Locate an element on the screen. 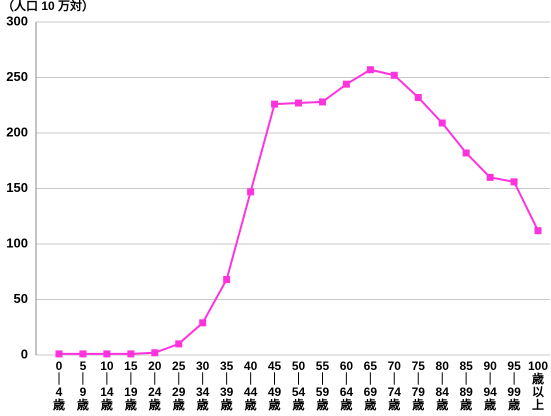 Image resolution: width=551 pixels, height=416 pixels. x-tick-label: 35 ｜ 39 歳 is located at coordinates (227, 385).